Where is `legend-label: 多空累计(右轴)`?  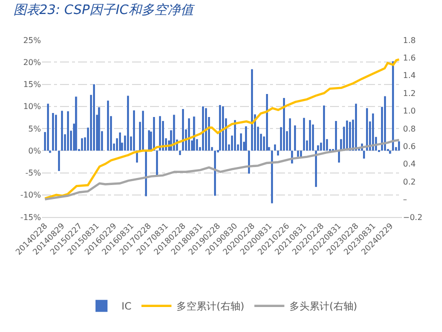
legend-label: 多空累计(右轴) is located at coordinates (210, 306).